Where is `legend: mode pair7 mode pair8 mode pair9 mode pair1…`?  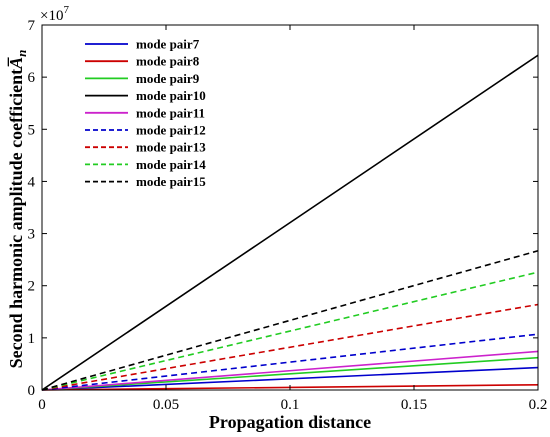
legend: mode pair7 mode pair8 mode pair9 mode pair1… is located at coordinates (145, 113).